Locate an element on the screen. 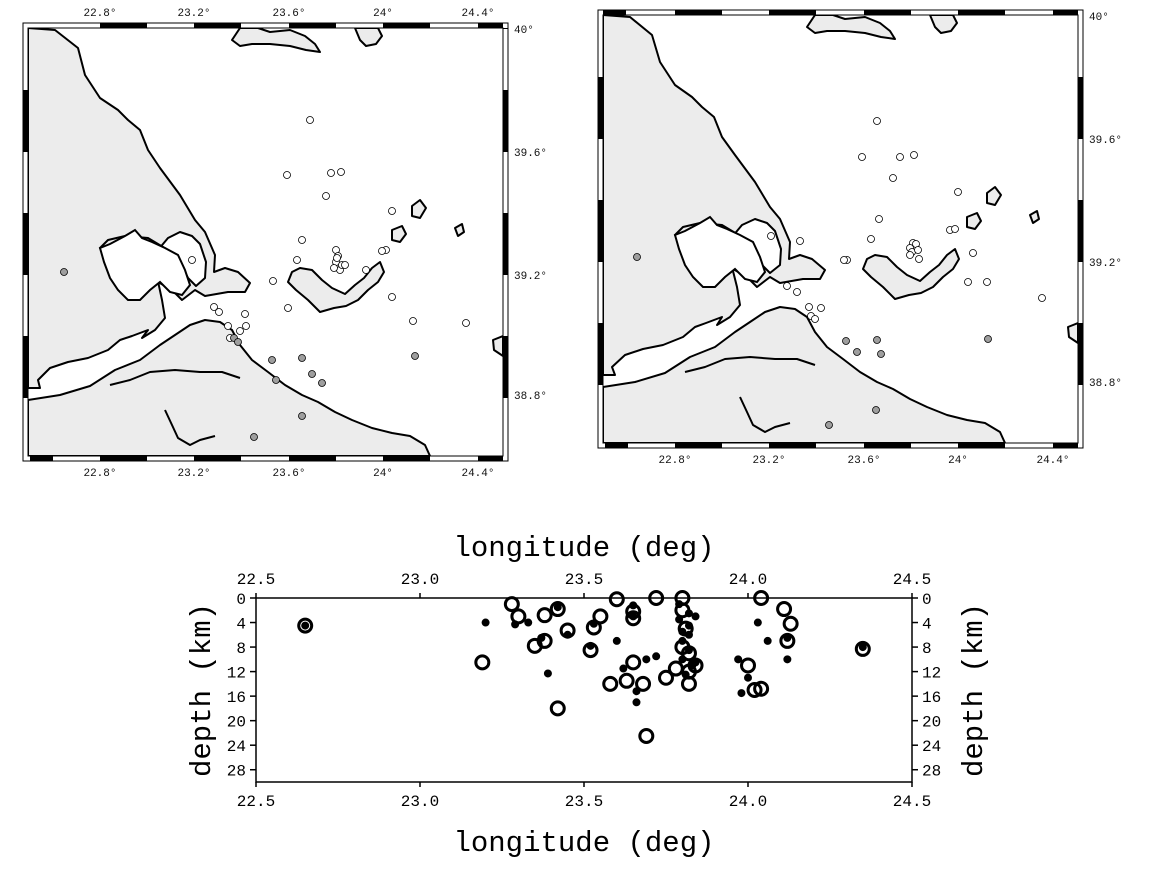 This screenshot has width=1152, height=876. depth-right-tick-label: 4 is located at coordinates (927, 625).